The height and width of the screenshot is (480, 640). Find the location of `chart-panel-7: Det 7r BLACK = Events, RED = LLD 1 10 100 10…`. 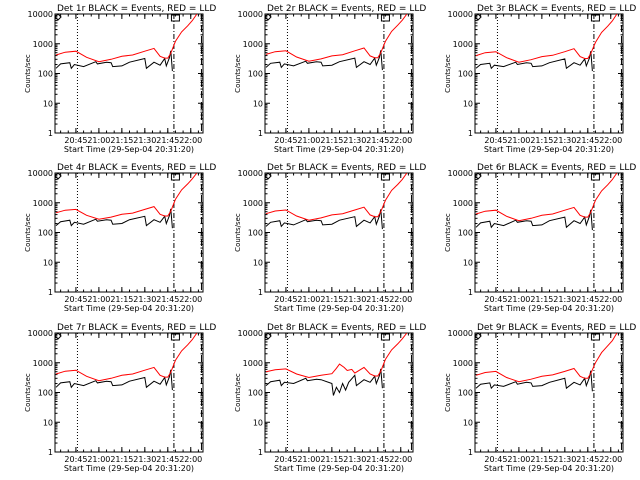

chart-panel-7: Det 7r BLACK = Events, RED = LLD 1 10 100 10… is located at coordinates (120, 398).